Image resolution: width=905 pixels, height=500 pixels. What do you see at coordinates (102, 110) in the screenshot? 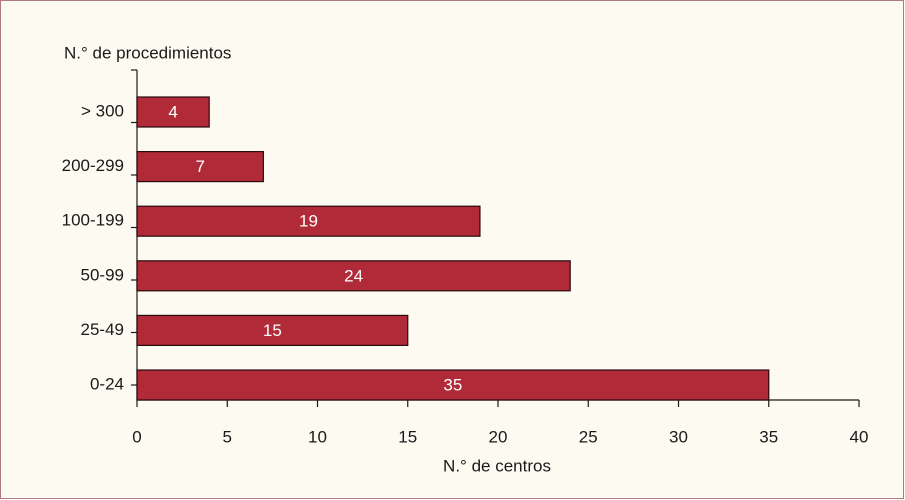
I see `y-tick-label: > 300` at bounding box center [102, 110].